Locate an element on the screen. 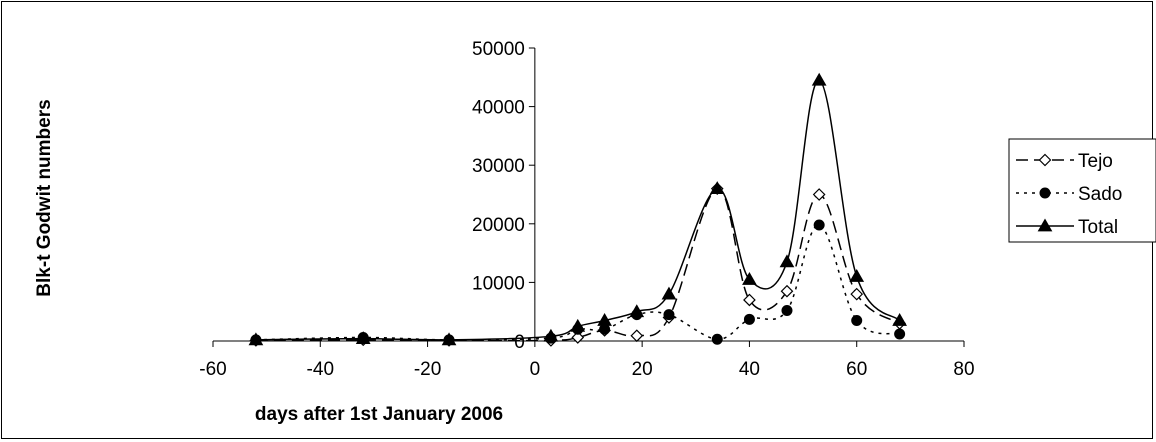  x-tick-label: 40 is located at coordinates (749, 369).